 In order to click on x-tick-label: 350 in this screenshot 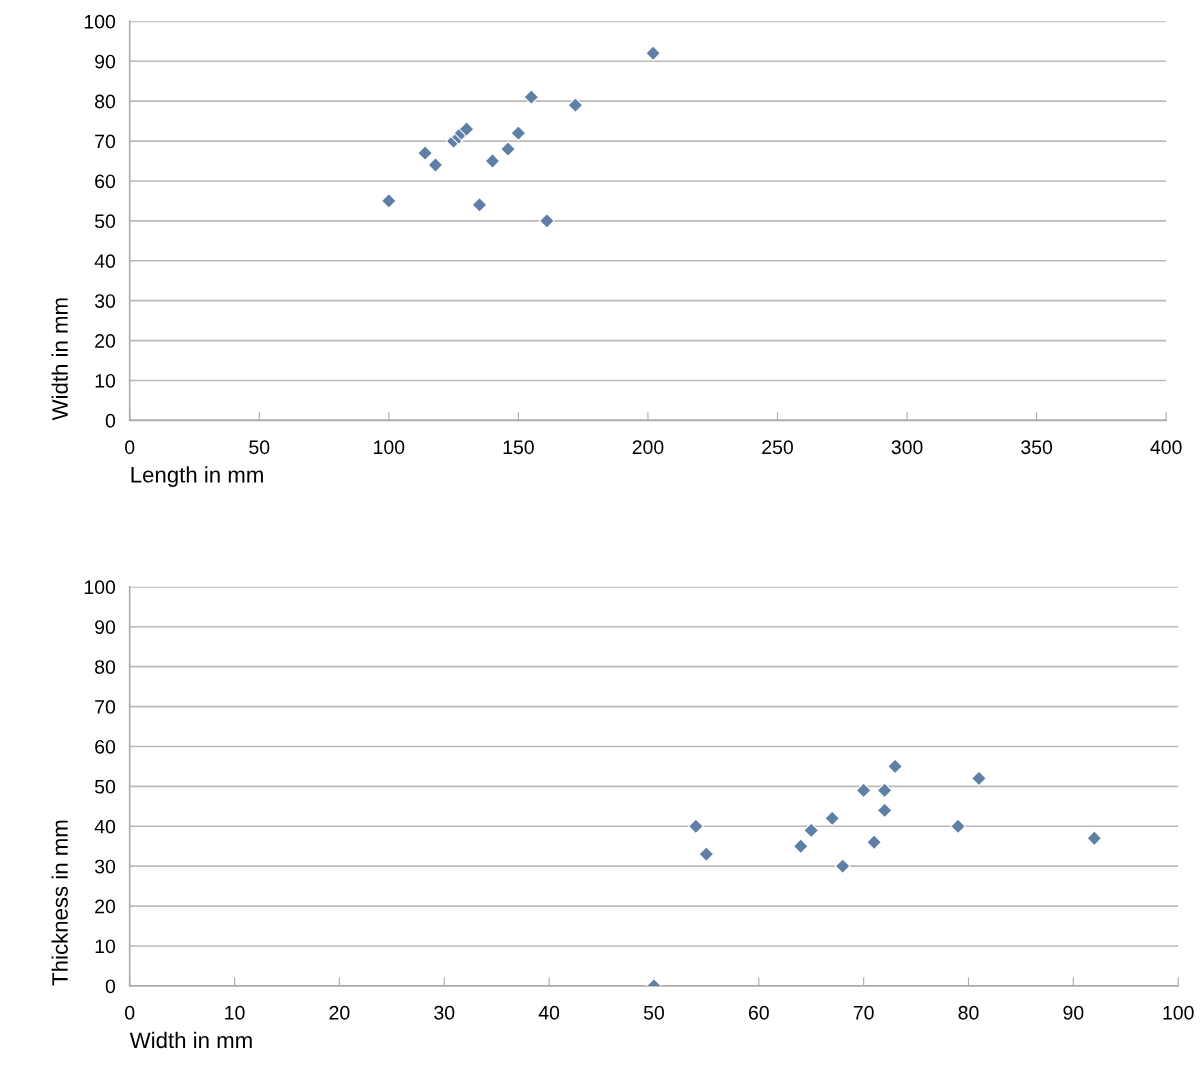, I will do `click(1037, 447)`.